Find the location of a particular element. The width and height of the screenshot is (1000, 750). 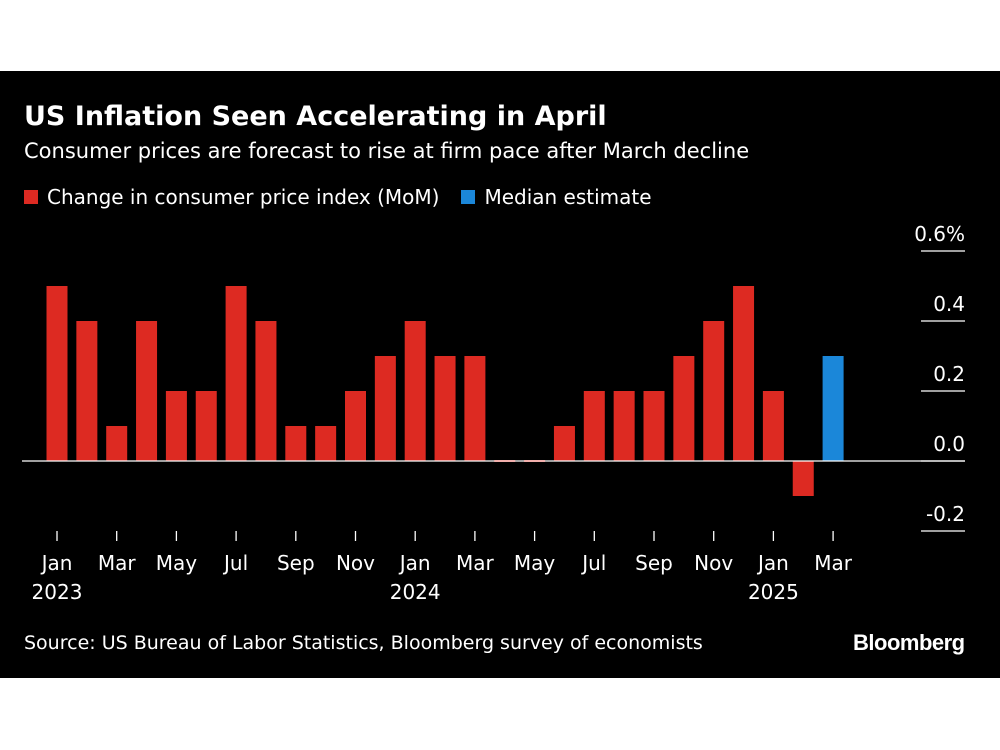

legend-swatch-estimate is located at coordinates (468, 197).